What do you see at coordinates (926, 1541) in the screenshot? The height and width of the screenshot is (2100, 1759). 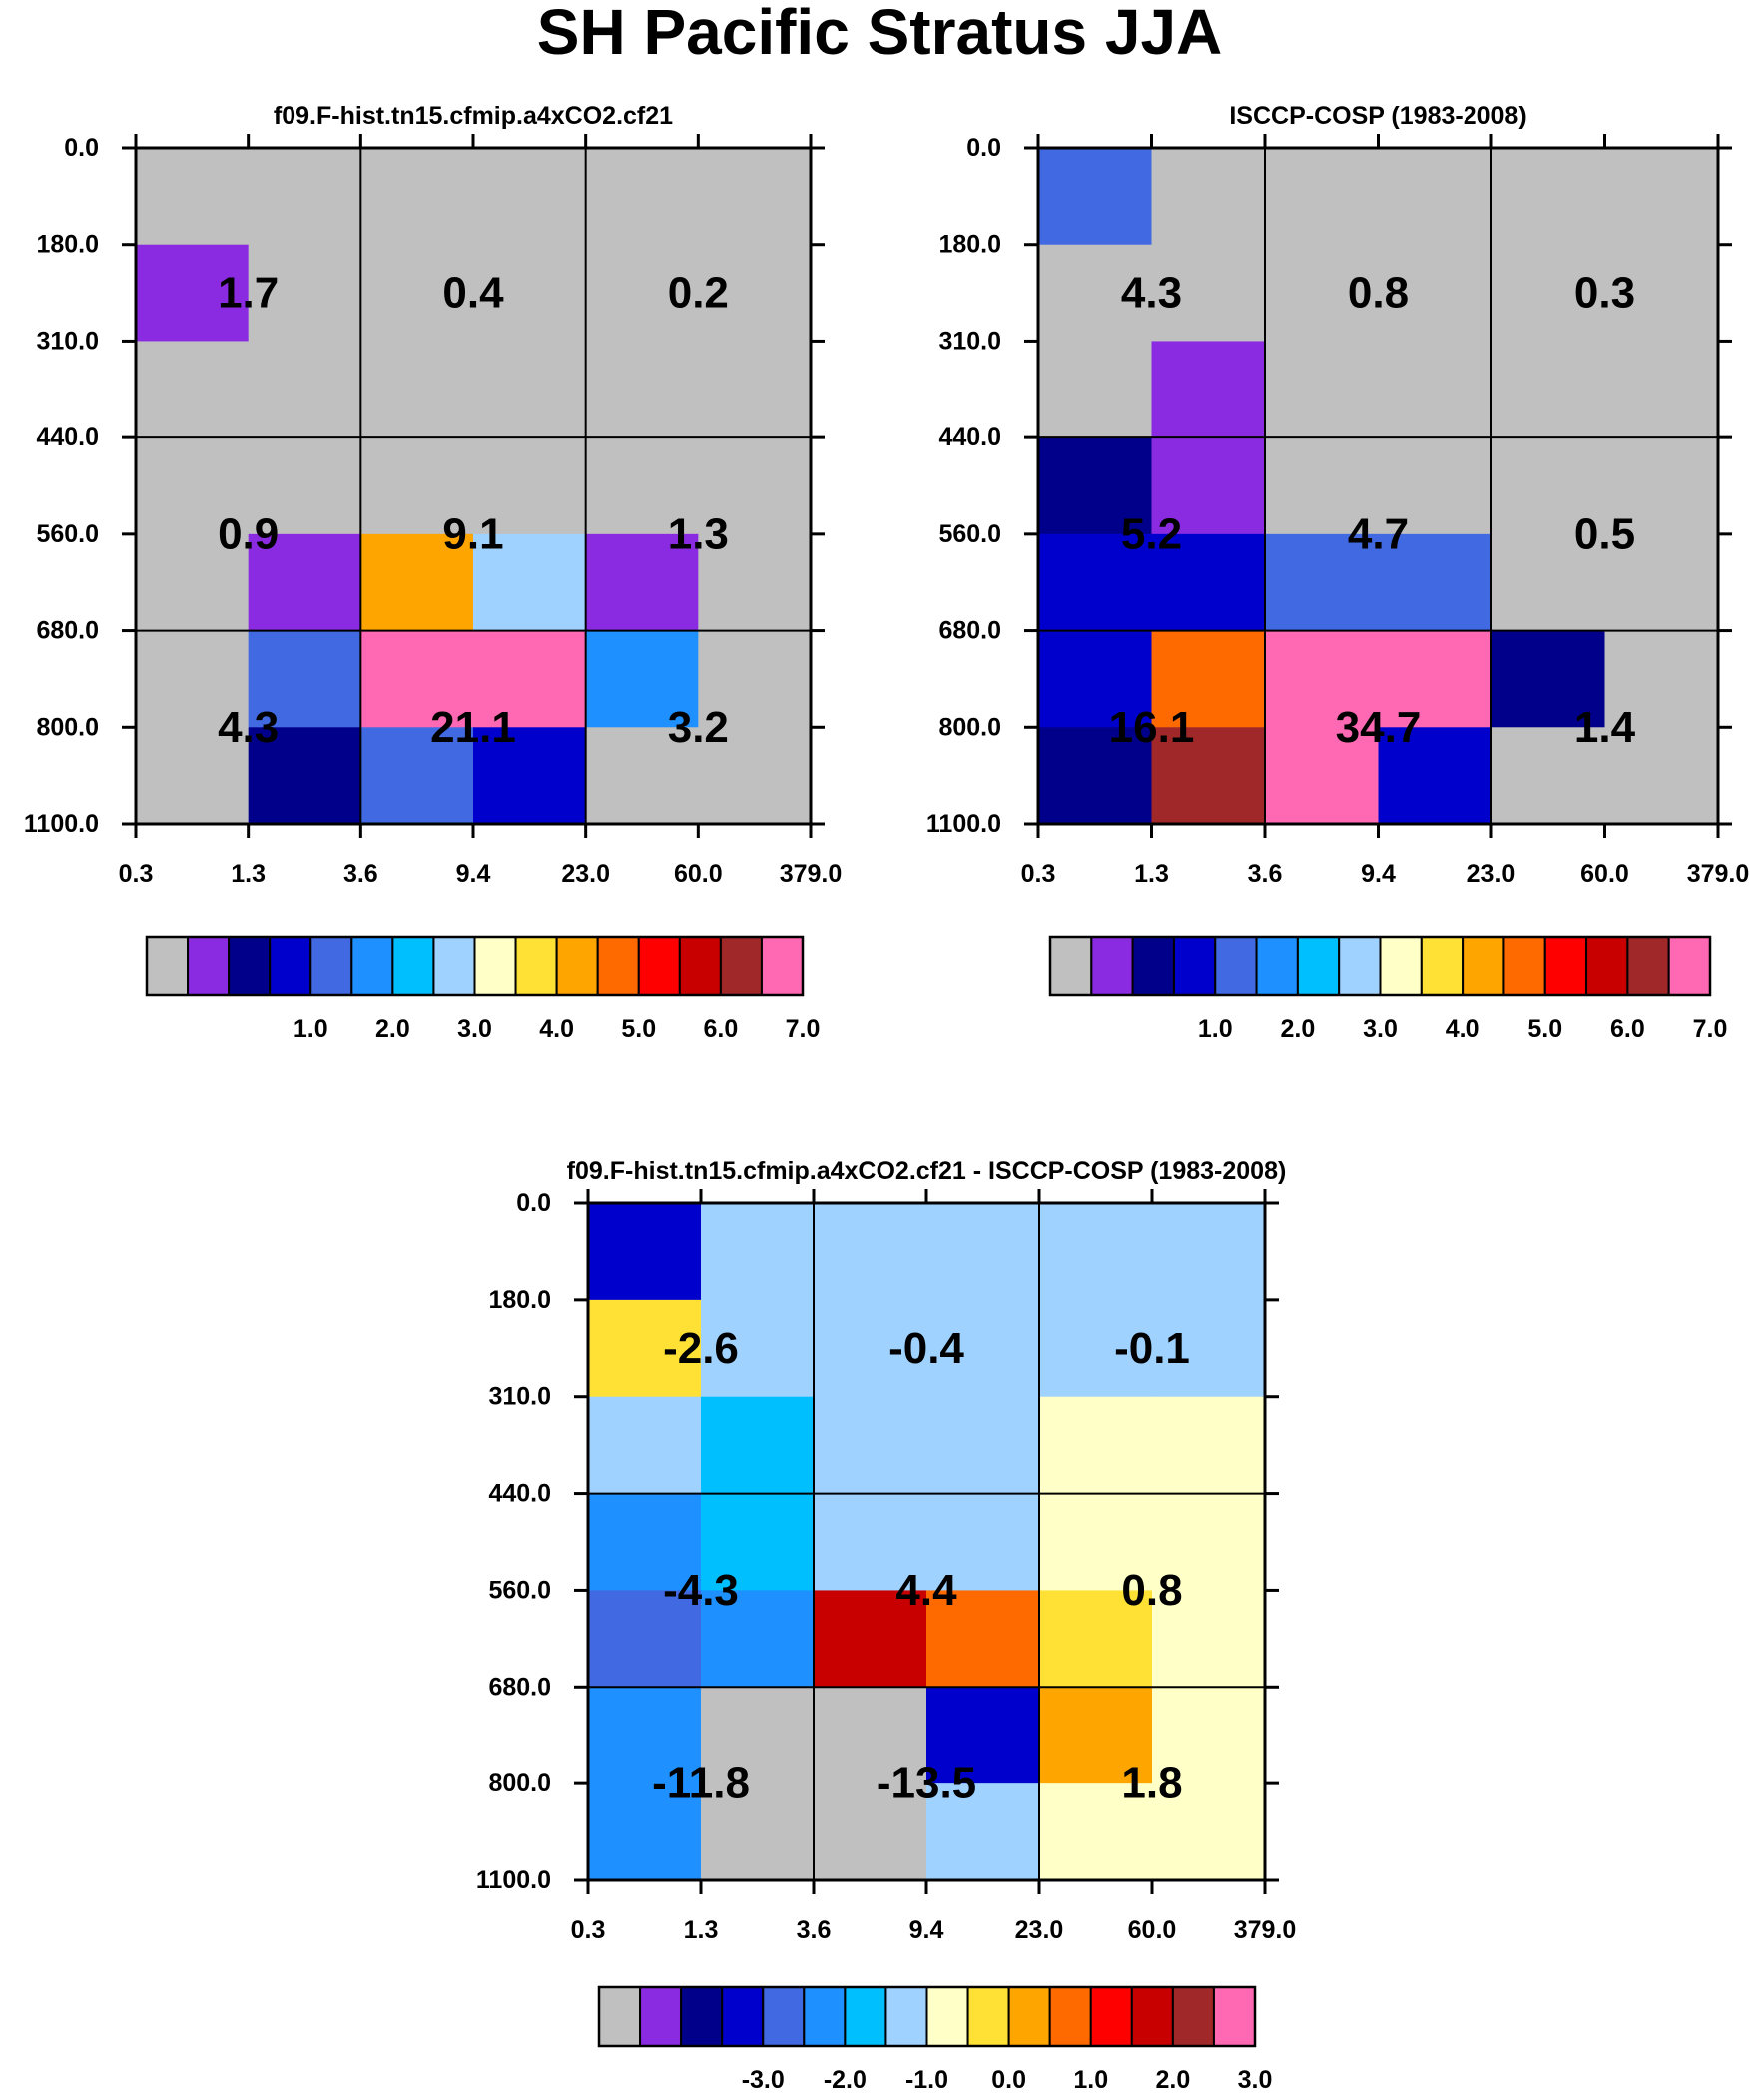 I see `grid-lines` at bounding box center [926, 1541].